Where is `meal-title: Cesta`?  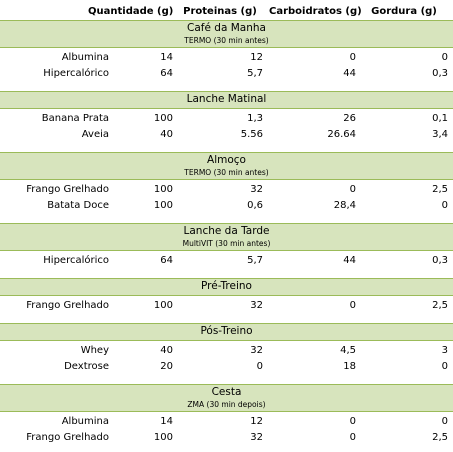
meal-title: Cesta is located at coordinates (226, 392).